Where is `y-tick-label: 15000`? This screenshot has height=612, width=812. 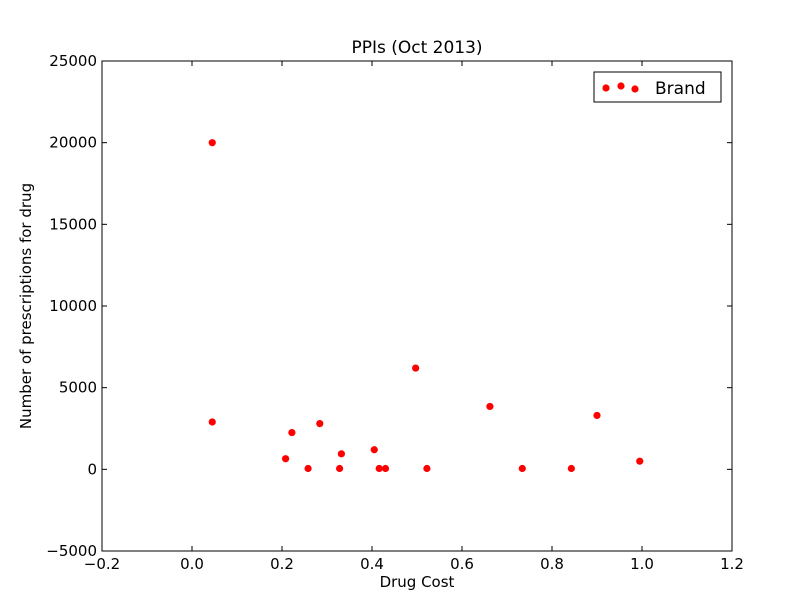
y-tick-label: 15000 is located at coordinates (73, 224).